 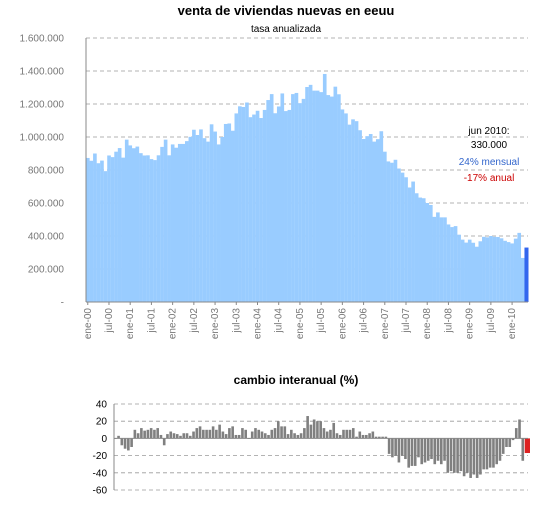 I want to click on x-tick-label: jul-06, so click(x=364, y=321).